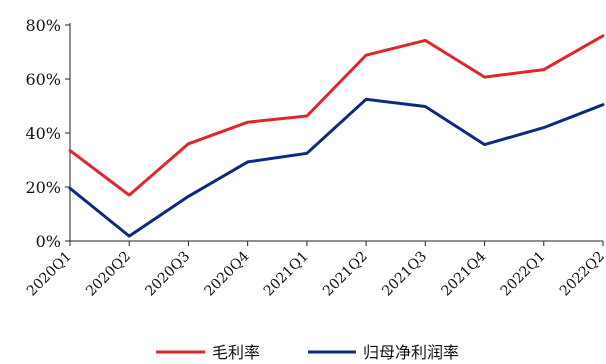  What do you see at coordinates (523, 274) in the screenshot?
I see `x-tick-label: 2022Q1` at bounding box center [523, 274].